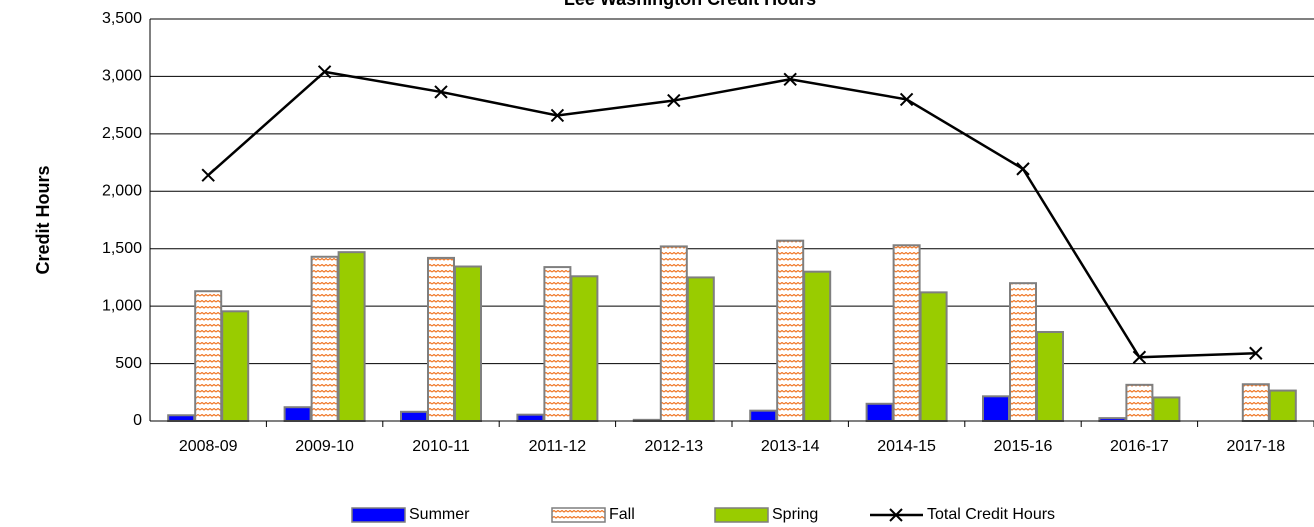 The width and height of the screenshot is (1314, 527). What do you see at coordinates (208, 446) in the screenshot?
I see `x-tick-label: 2008-09` at bounding box center [208, 446].